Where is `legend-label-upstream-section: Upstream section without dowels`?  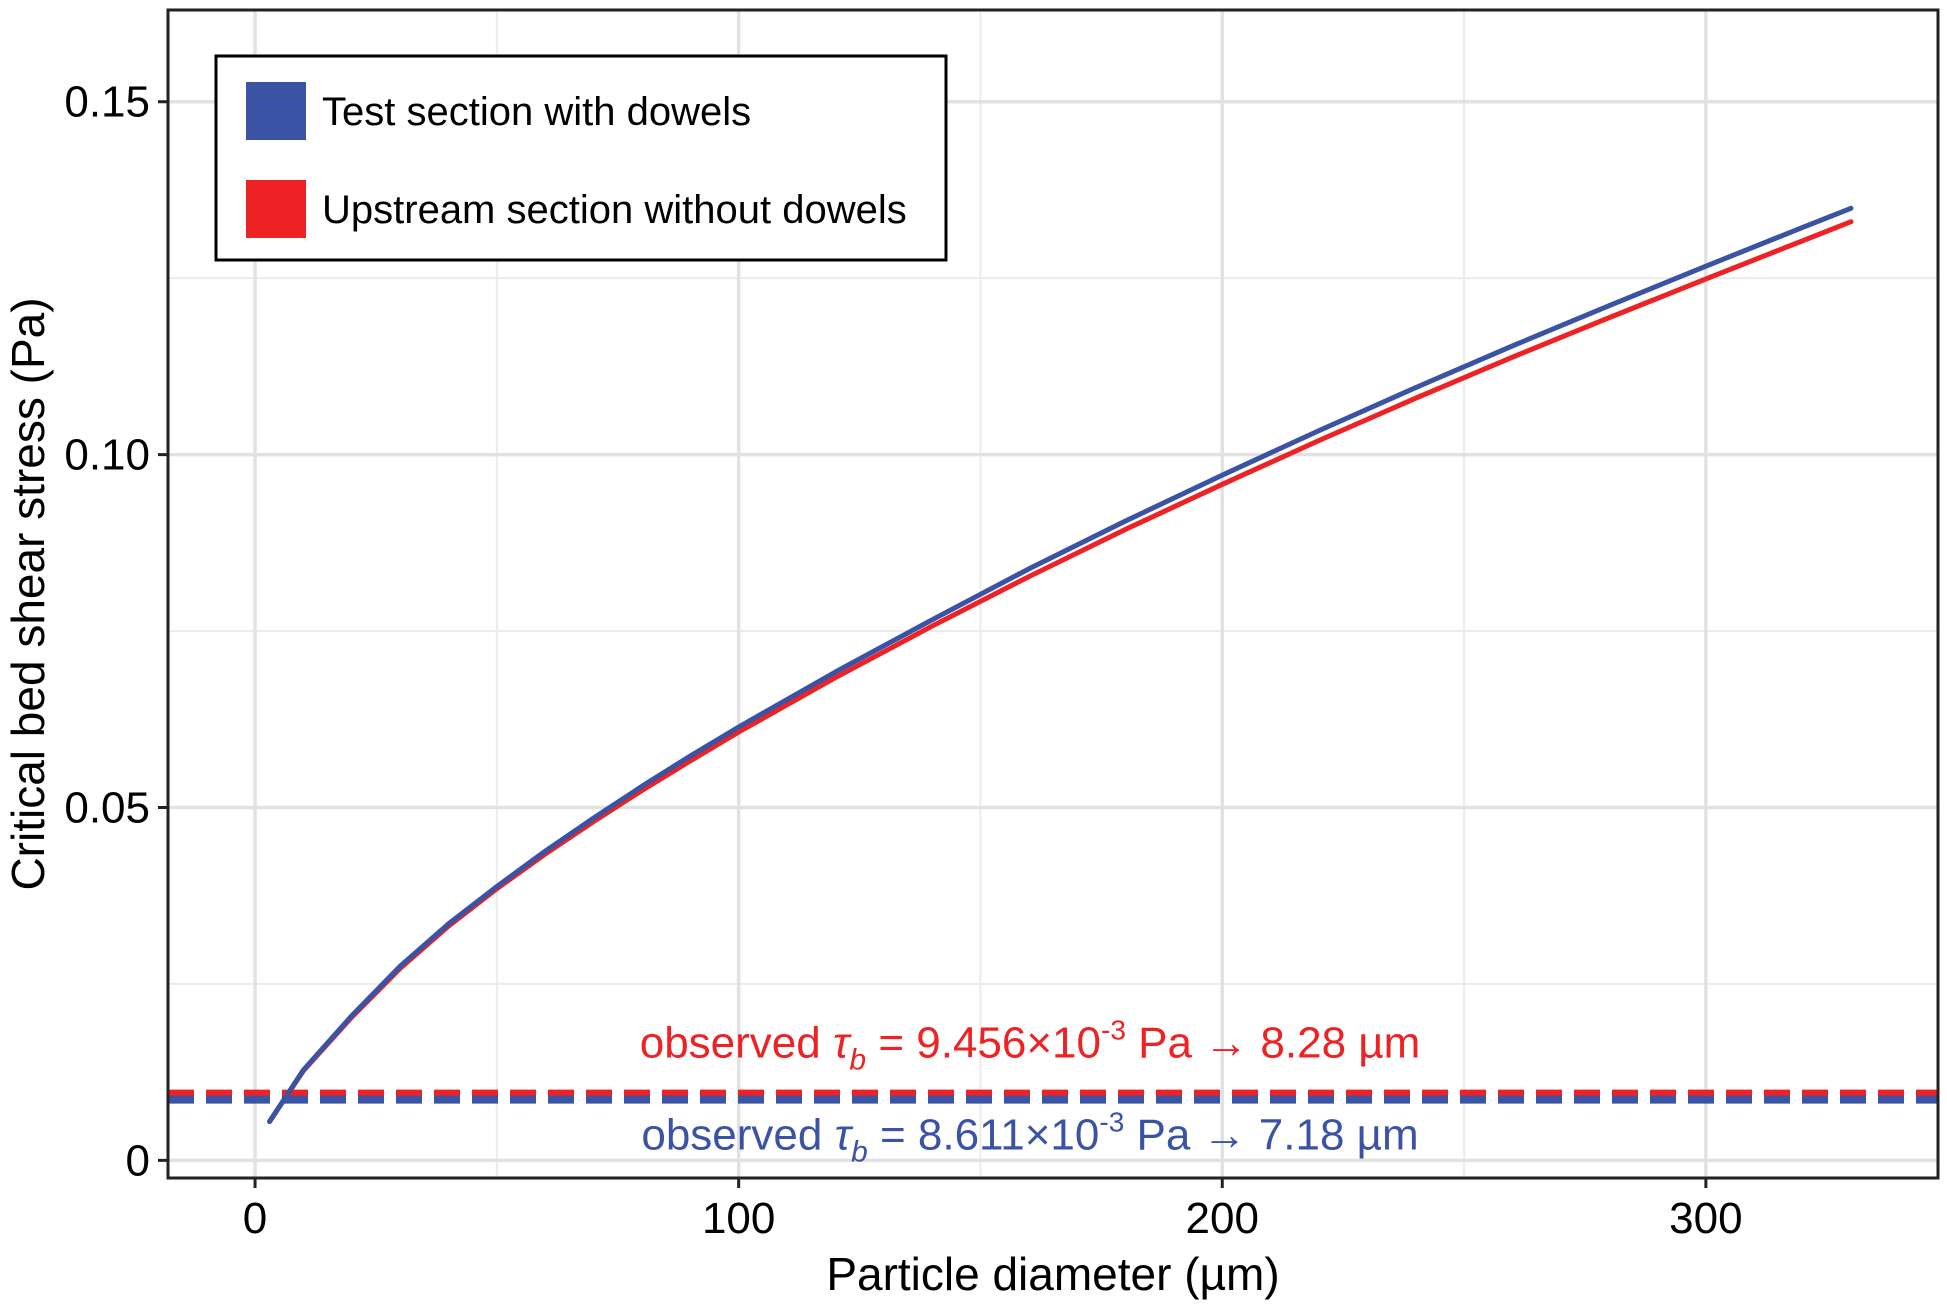 legend-label-upstream-section: Upstream section without dowels is located at coordinates (614, 210).